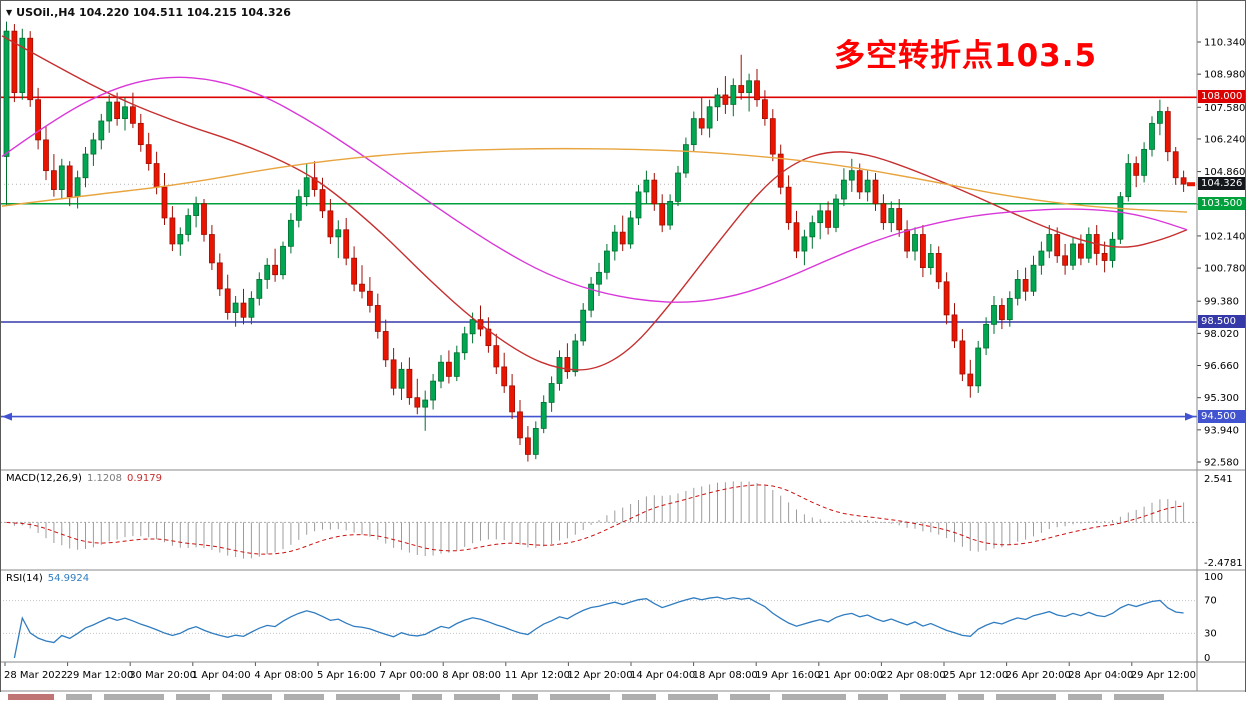 The image size is (1246, 701). Describe the element at coordinates (1224, 236) in the screenshot. I see `svg-text: 102.140` at that location.